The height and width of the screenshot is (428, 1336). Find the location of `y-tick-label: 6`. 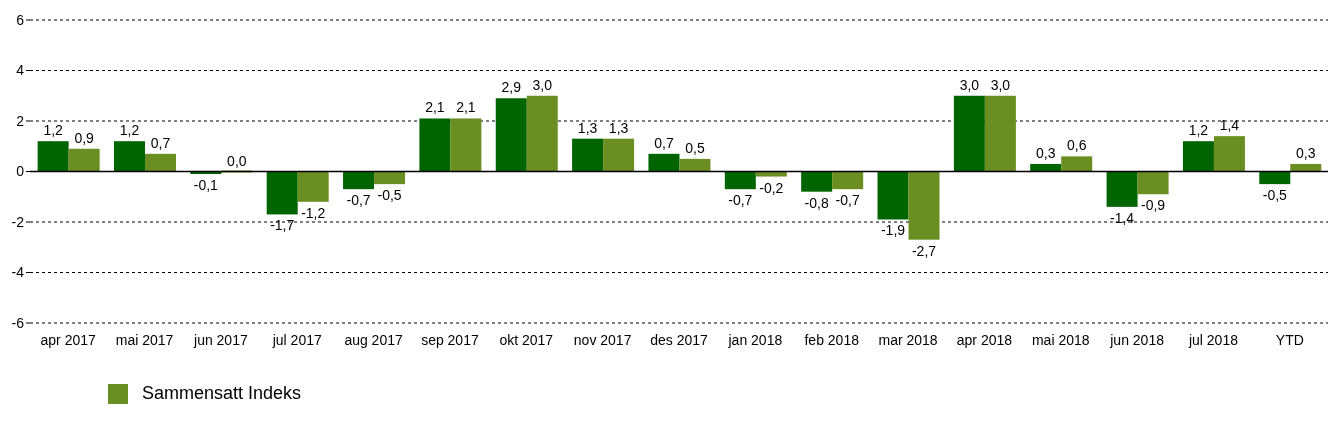

y-tick-label: 6 is located at coordinates (20, 19).